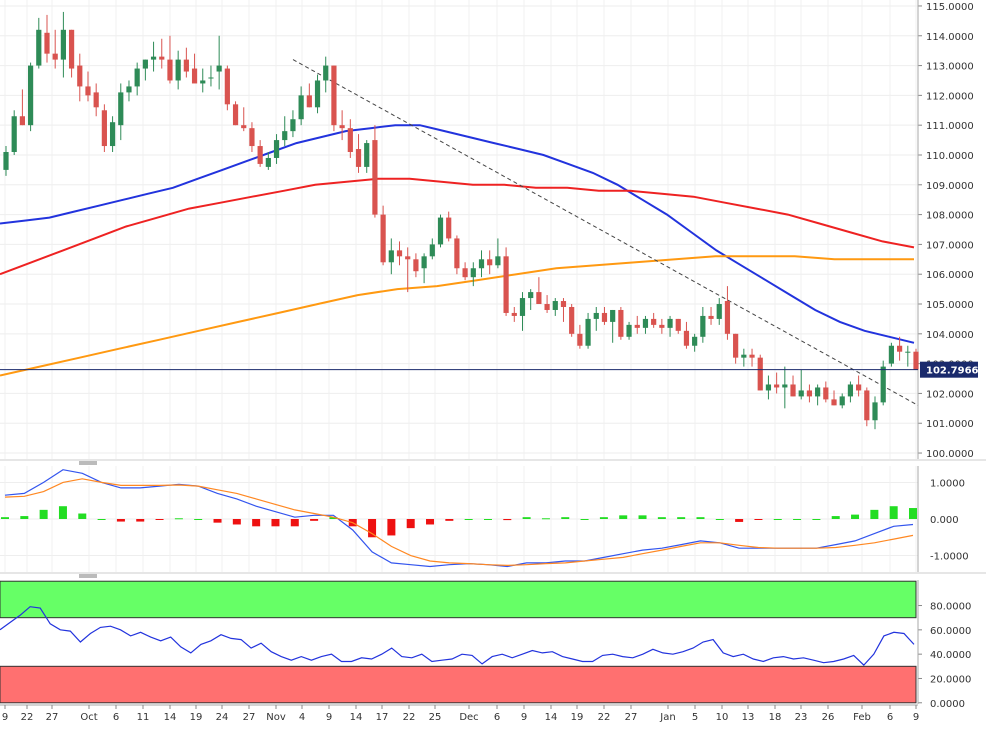 The height and width of the screenshot is (740, 986). Describe the element at coordinates (459, 522) in the screenshot. I see `macd-signal-line` at that location.